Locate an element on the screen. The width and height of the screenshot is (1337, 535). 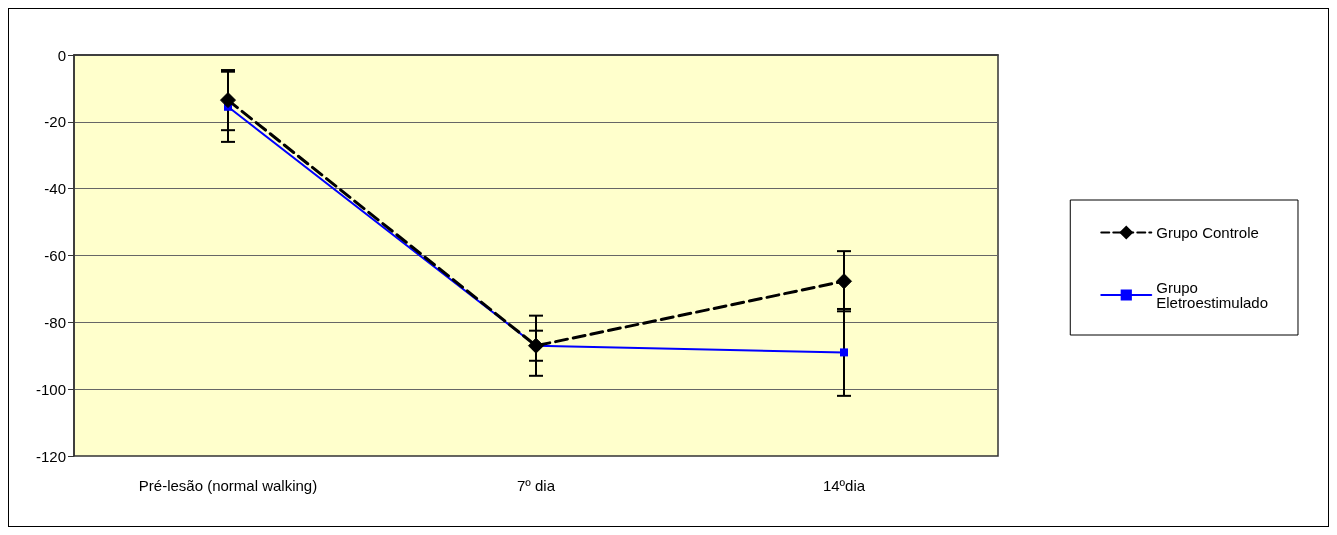
y-tick-label: 0 is located at coordinates (61, 55).